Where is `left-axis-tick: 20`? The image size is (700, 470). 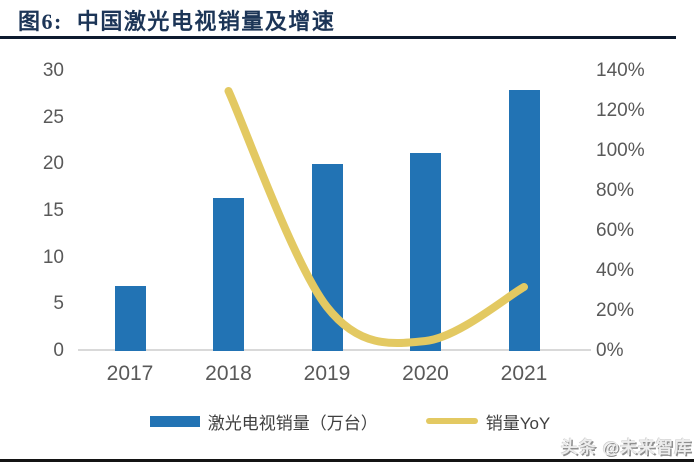
left-axis-tick: 20 is located at coordinates (53, 164).